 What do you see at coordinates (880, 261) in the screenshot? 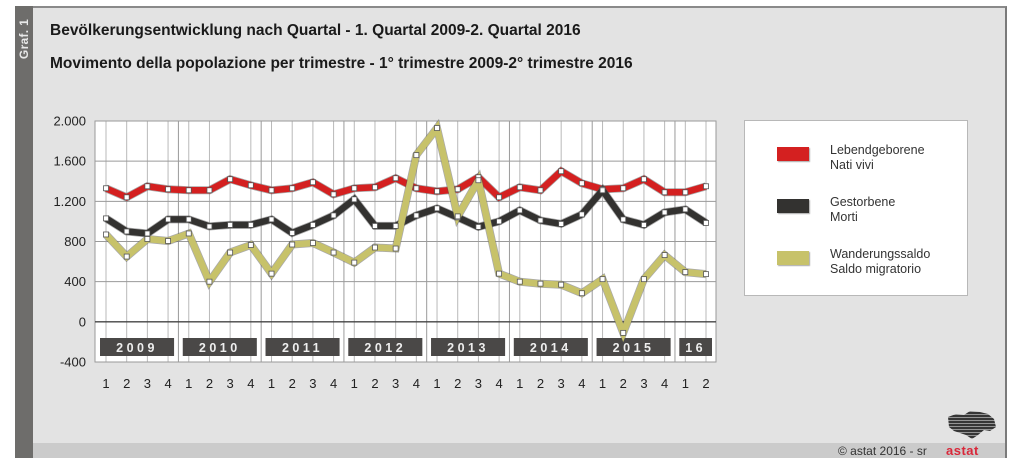
I see `legend-label-migration: Wanderungssaldo Saldo migratorio` at bounding box center [880, 261].